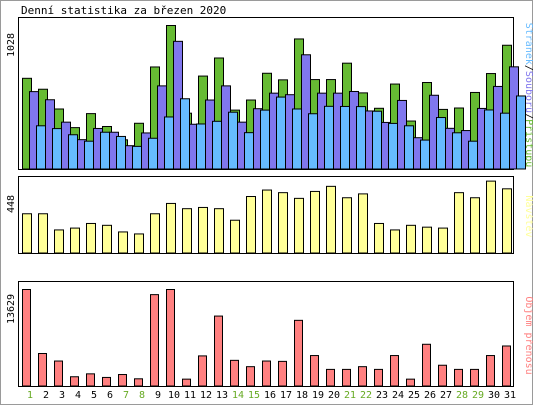  I want to click on bar-stránek-day-28, so click(473, 155).